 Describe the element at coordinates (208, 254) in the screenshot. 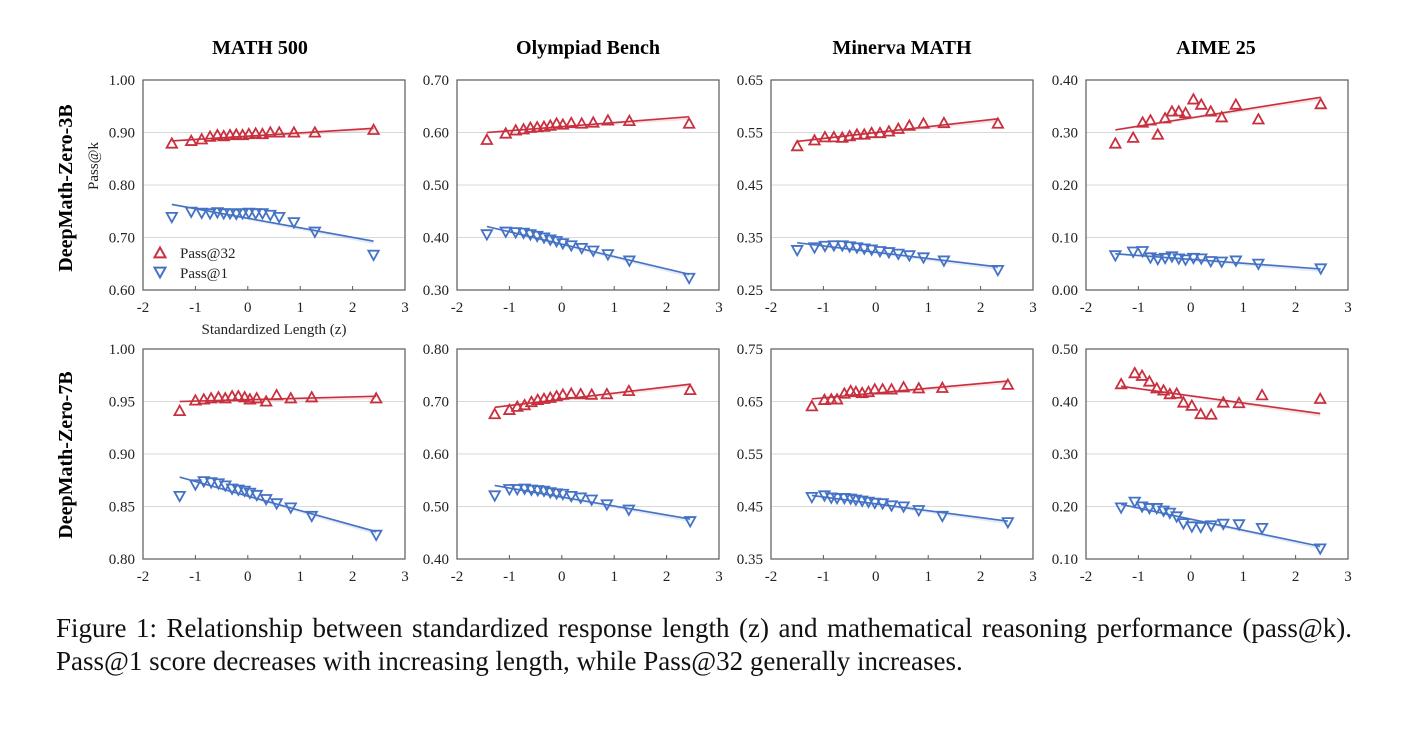

I see `legend-label-pass32: Pass@32` at that location.